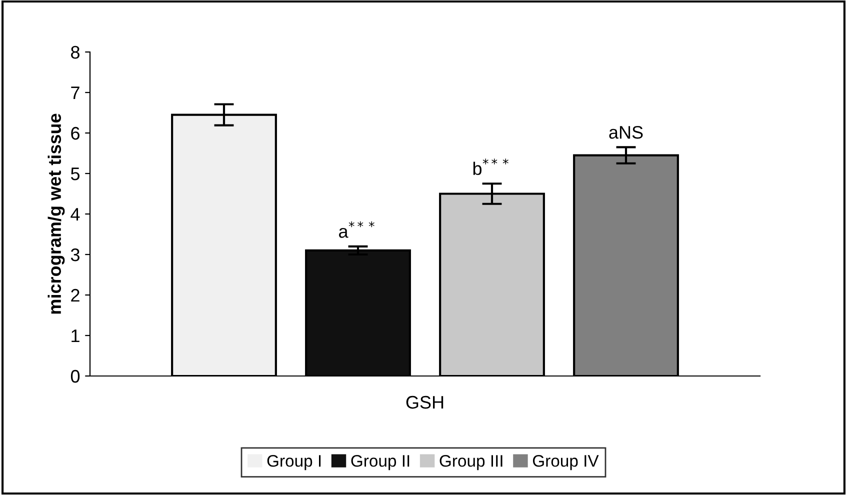 This screenshot has height=495, width=847. I want to click on data-label: aNS, so click(626, 132).